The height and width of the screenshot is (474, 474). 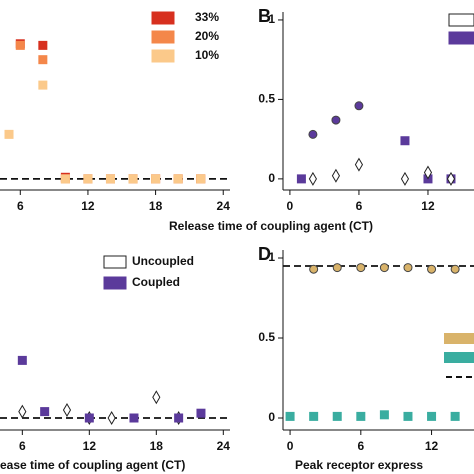 I want to click on legend-label: 20%, so click(x=207, y=36).